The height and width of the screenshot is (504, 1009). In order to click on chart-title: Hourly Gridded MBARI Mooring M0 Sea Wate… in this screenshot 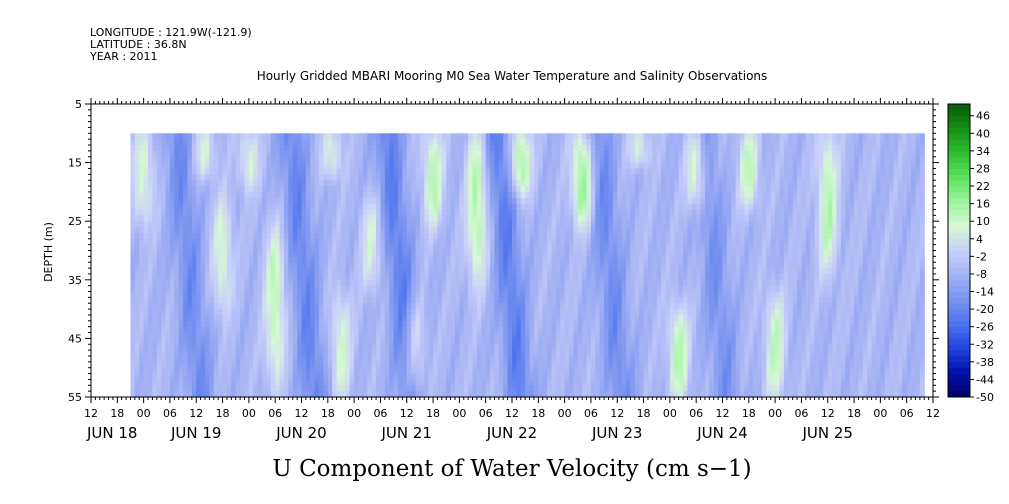, I will do `click(512, 76)`.